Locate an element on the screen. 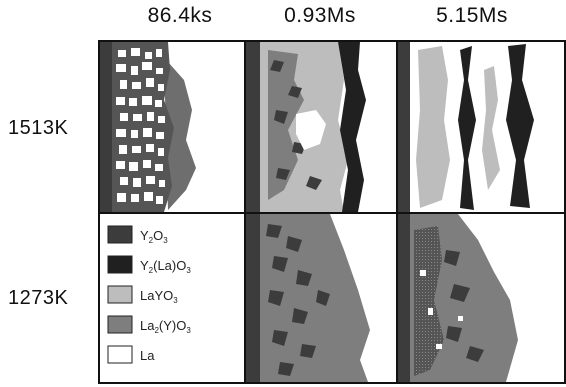 This screenshot has height=387, width=566. panel-1513k-86ks is located at coordinates (172, 127).